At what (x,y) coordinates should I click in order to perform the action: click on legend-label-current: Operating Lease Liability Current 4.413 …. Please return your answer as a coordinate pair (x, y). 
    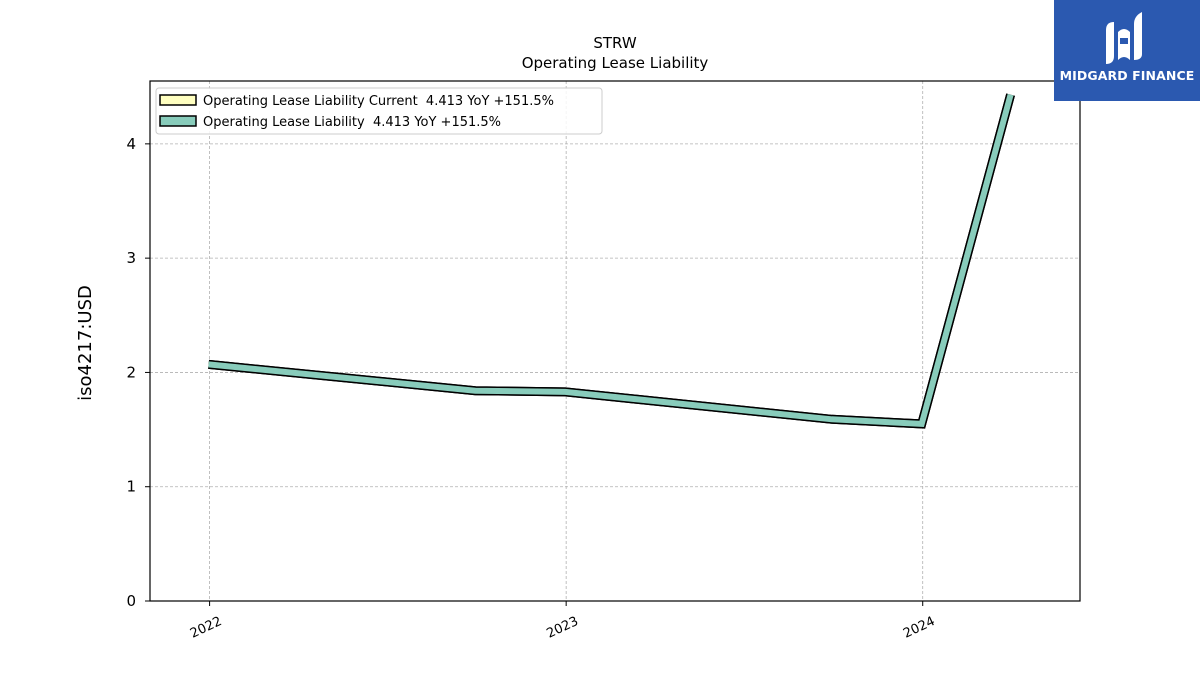
    Looking at the image, I should click on (378, 101).